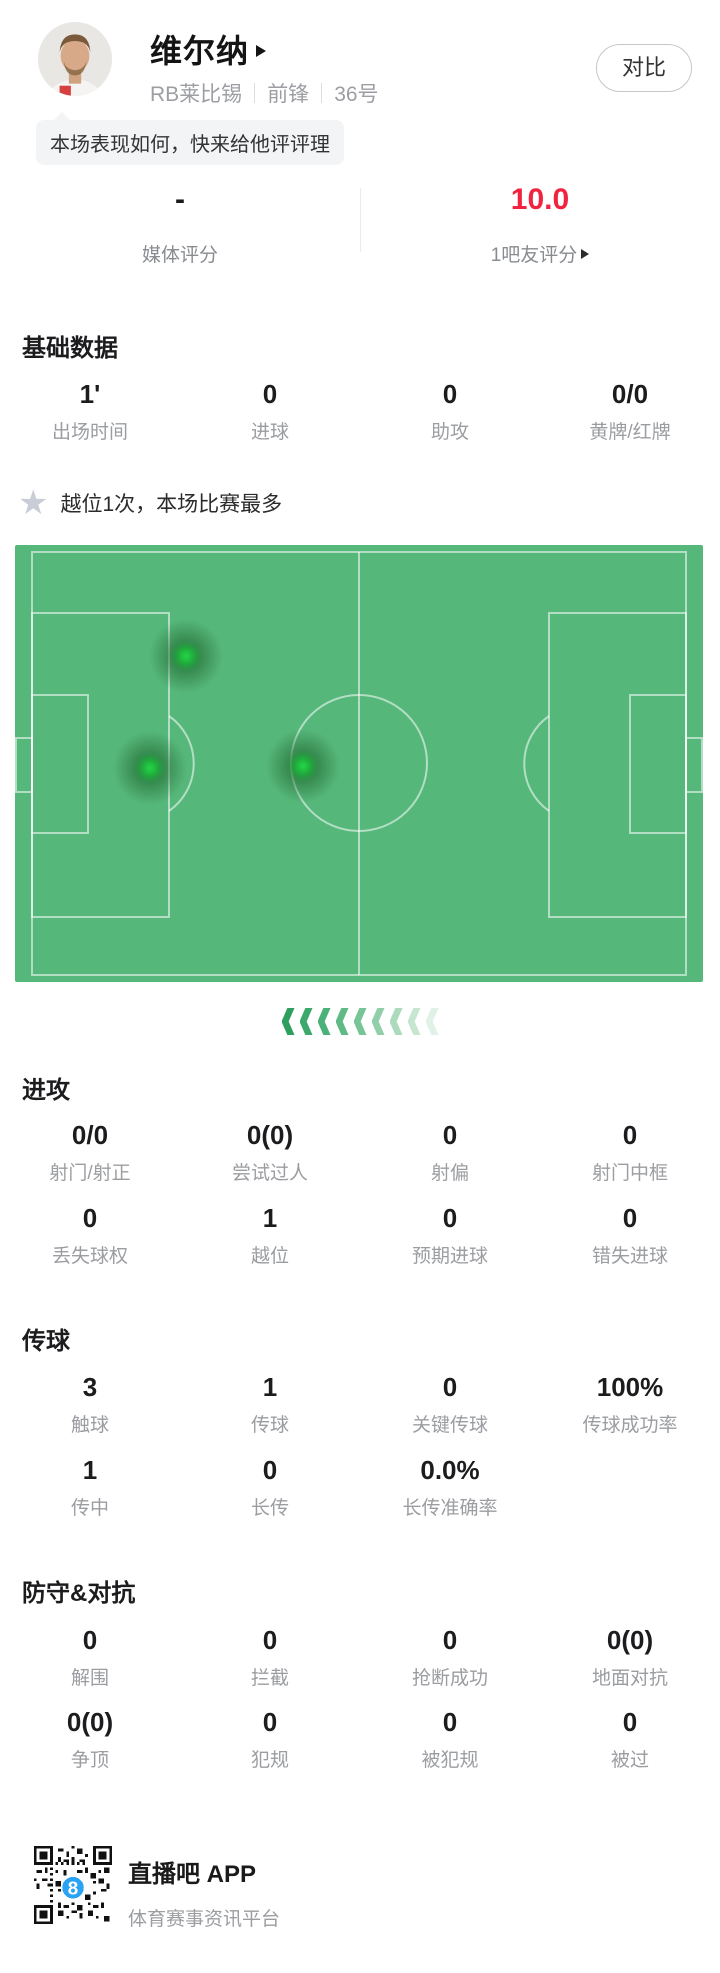  Describe the element at coordinates (90, 1152) in the screenshot. I see `stat-shots: 0/0 射门/射正` at that location.